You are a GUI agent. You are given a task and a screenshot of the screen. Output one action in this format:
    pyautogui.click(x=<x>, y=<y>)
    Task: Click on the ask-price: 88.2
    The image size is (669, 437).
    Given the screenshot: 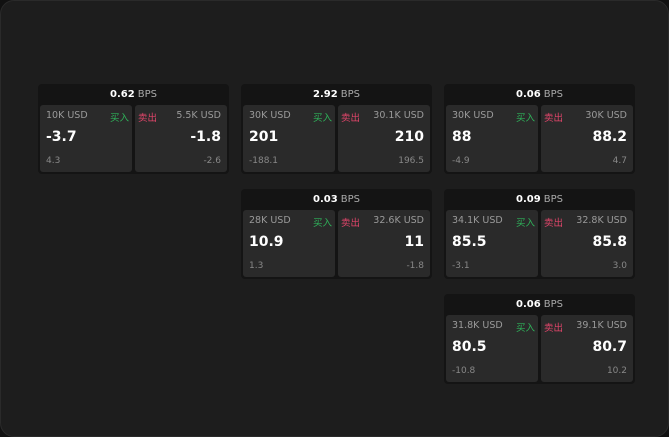 What is the action you would take?
    pyautogui.click(x=609, y=137)
    